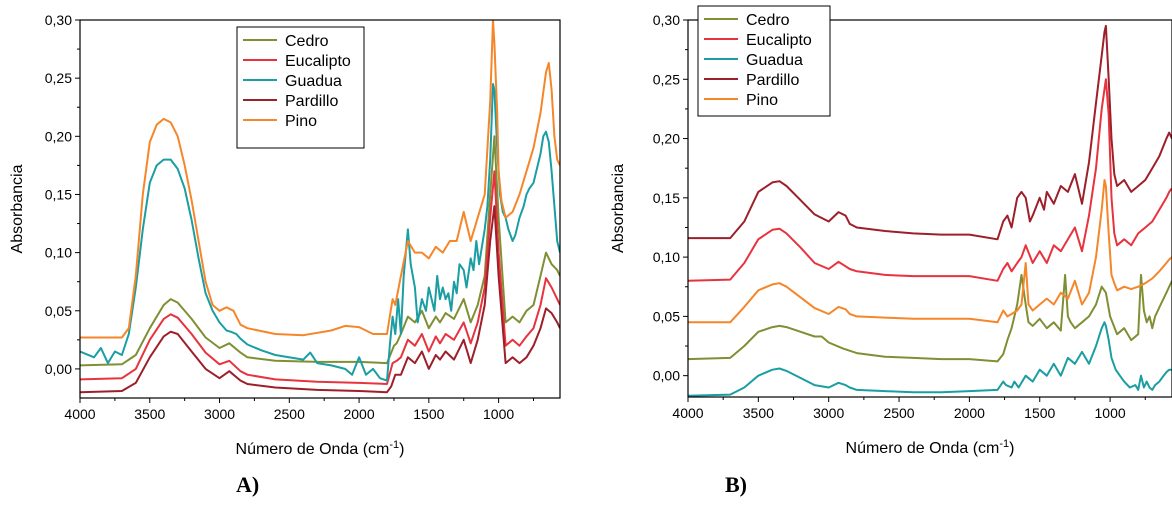 This screenshot has height=509, width=1172. What do you see at coordinates (736, 484) in the screenshot?
I see `panel-label-b: B)` at bounding box center [736, 484].